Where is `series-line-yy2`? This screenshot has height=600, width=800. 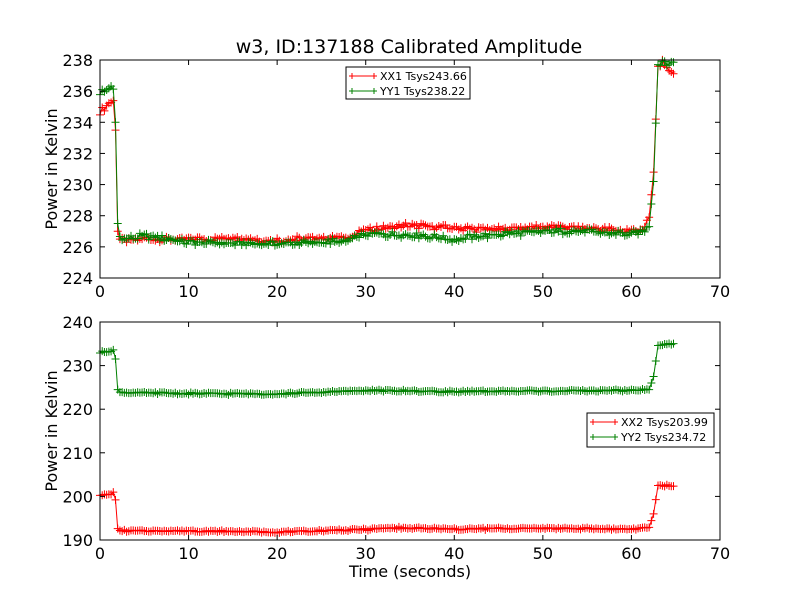
series-line-yy2 is located at coordinates (386, 369).